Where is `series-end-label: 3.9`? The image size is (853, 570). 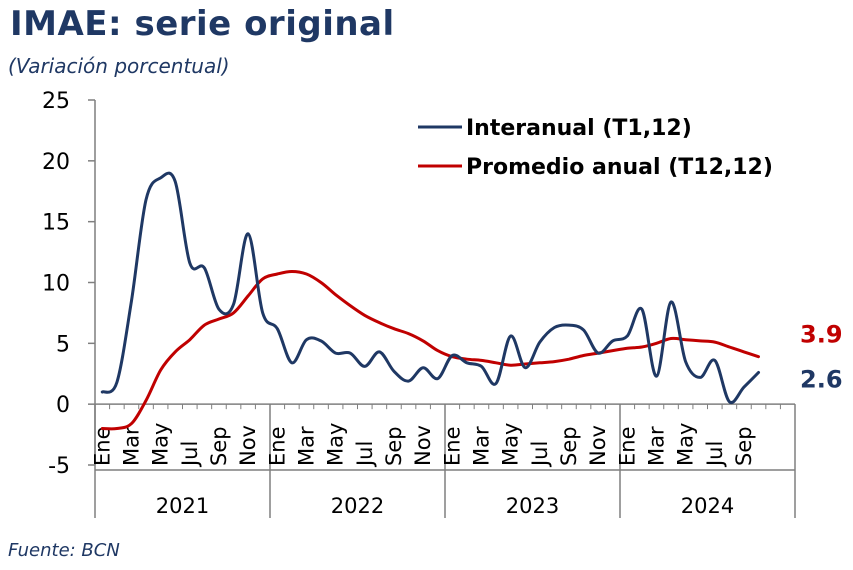 series-end-label: 3.9 is located at coordinates (821, 335).